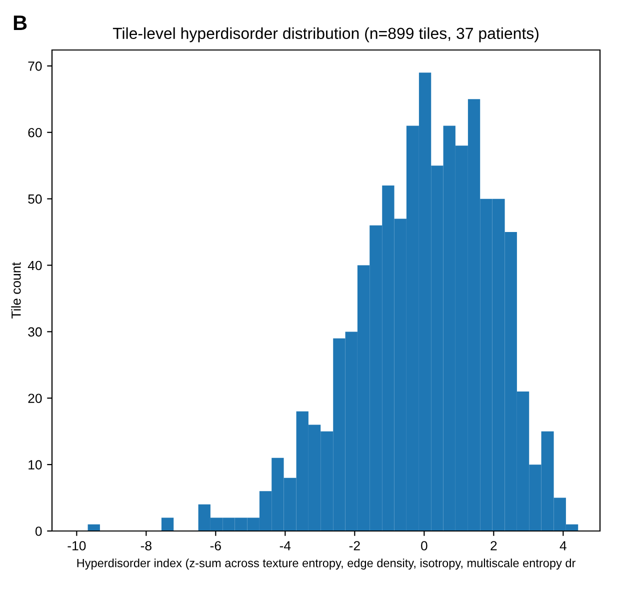 This screenshot has width=627, height=596. What do you see at coordinates (354, 545) in the screenshot?
I see `x-tick-label: -2` at bounding box center [354, 545].